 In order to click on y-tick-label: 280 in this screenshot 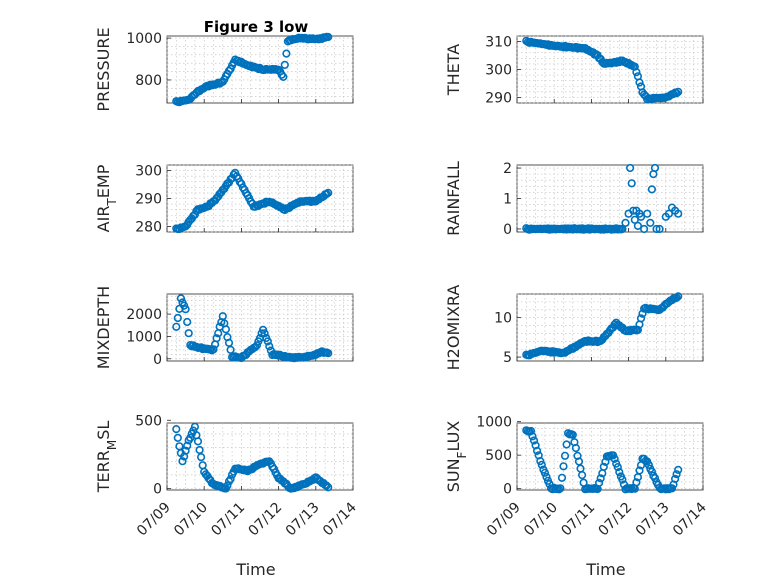, I will do `click(148, 227)`.